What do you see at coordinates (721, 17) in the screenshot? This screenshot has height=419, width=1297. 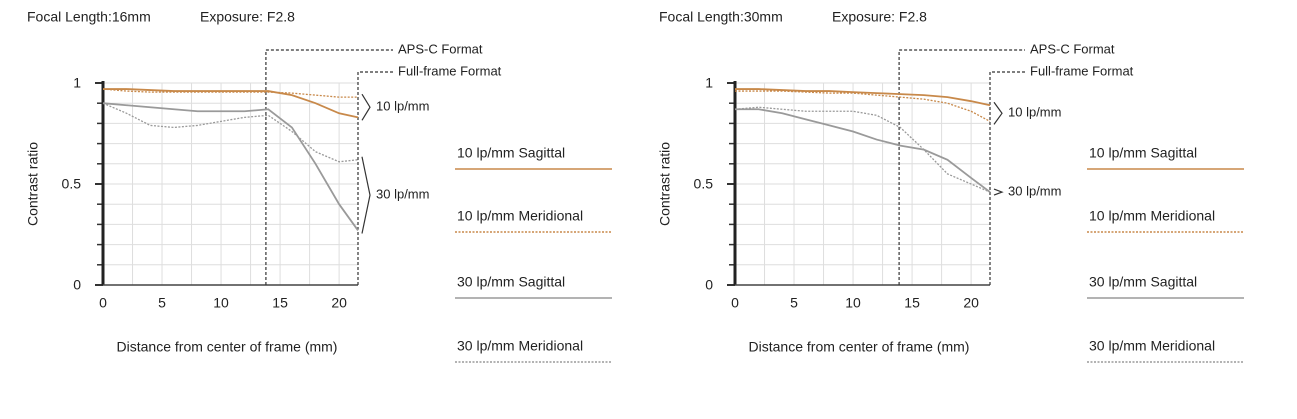 I see `panel-title: Focal Length:30mm` at bounding box center [721, 17].